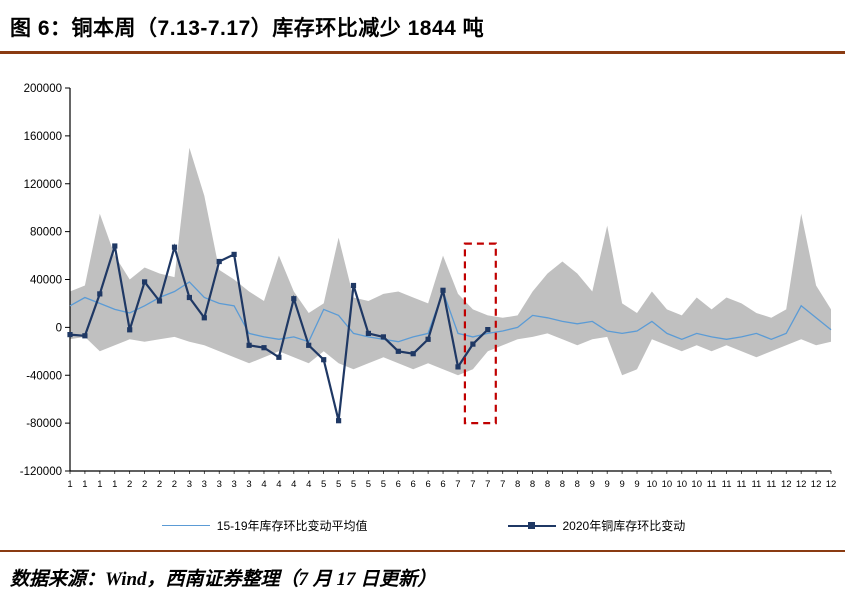  I want to click on title-underline, so click(422, 52).